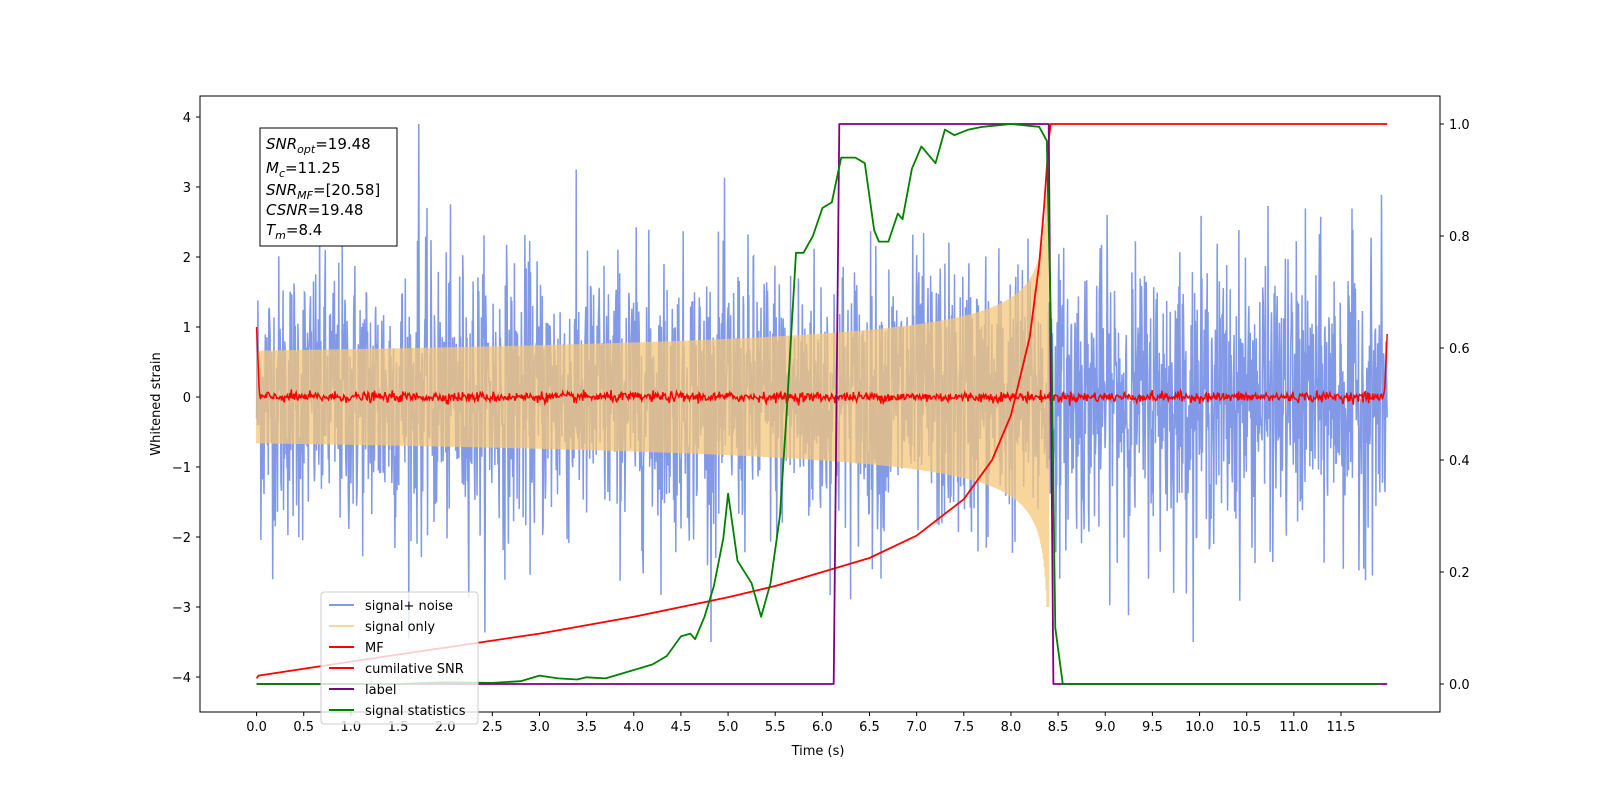 The height and width of the screenshot is (800, 1600). I want to click on y-right-tick-label: 0.8, so click(1459, 237).